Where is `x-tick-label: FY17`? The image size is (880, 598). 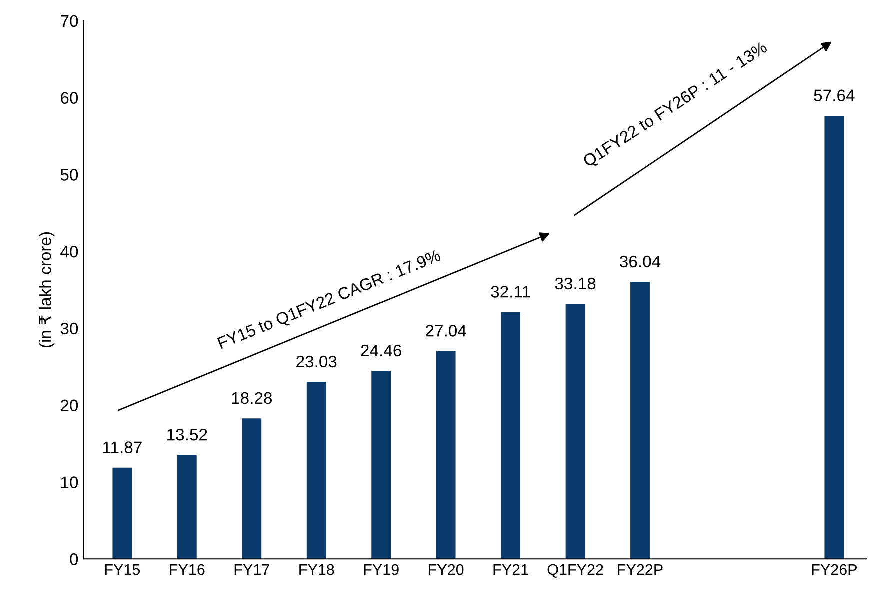
x-tick-label: FY17 is located at coordinates (252, 570).